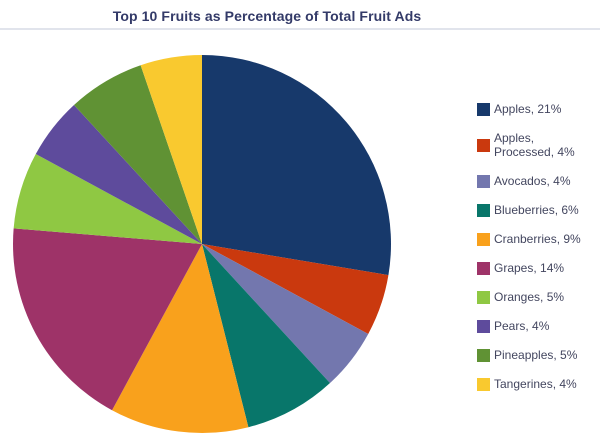 The image size is (600, 440). What do you see at coordinates (483, 297) in the screenshot?
I see `legend-swatch-oranges` at bounding box center [483, 297].